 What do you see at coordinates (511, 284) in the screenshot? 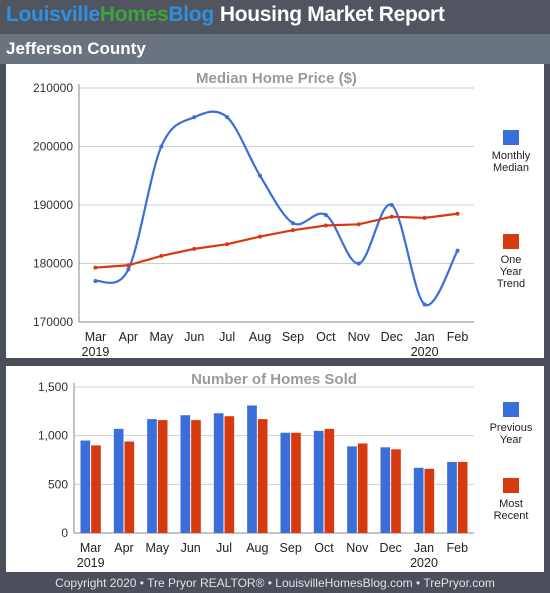
I see `legend-label: Trend` at bounding box center [511, 284].